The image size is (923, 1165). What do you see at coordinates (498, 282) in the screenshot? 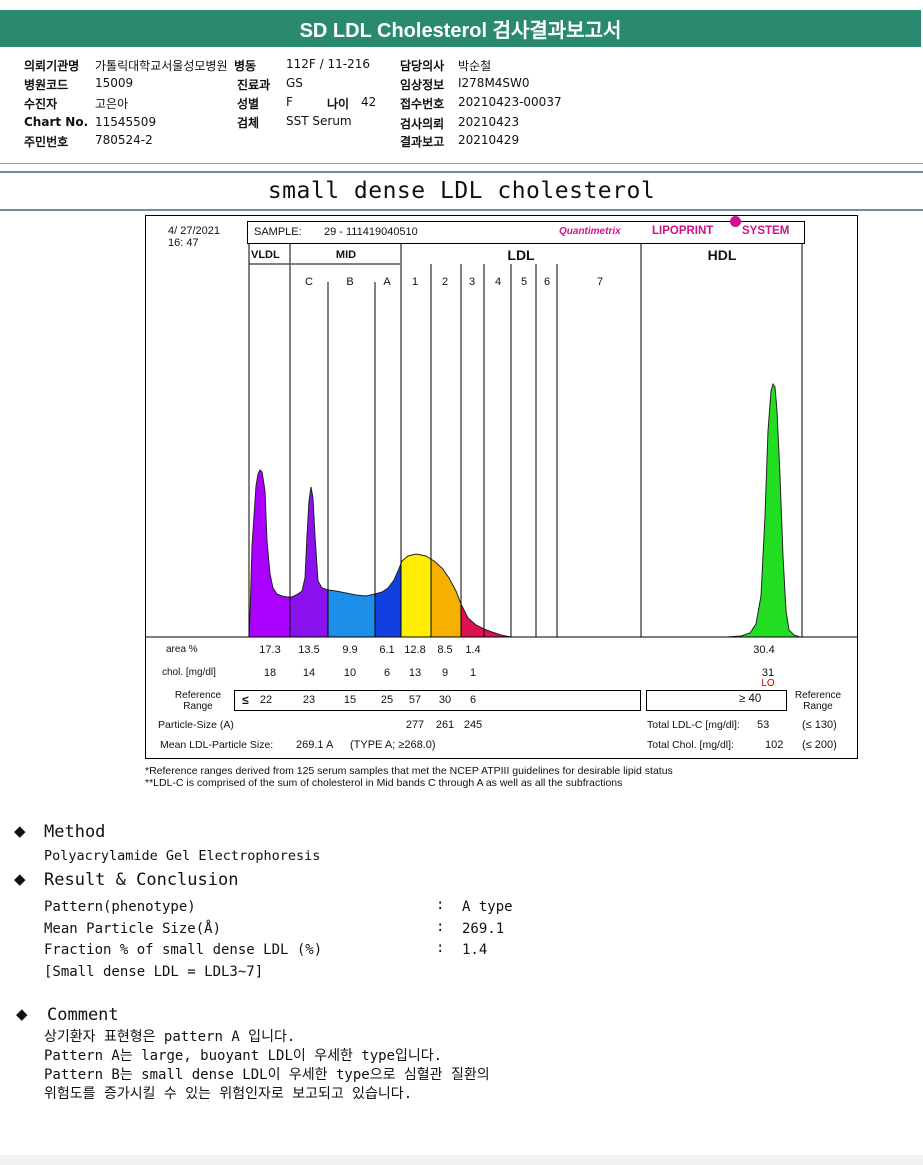
I see `band-label-4: 4` at bounding box center [498, 282].